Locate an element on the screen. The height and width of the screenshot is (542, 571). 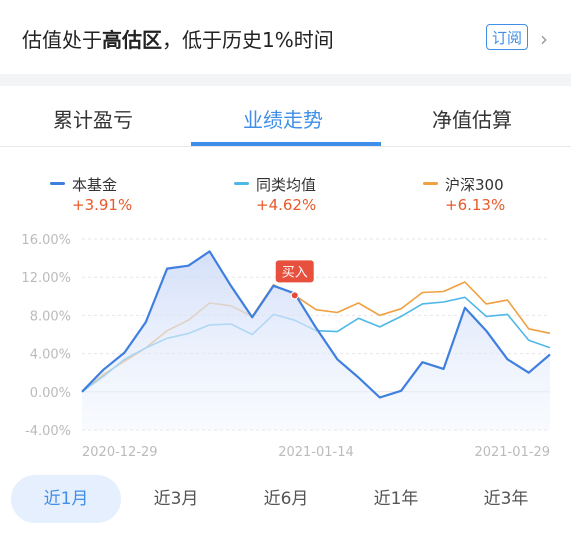
tab-performance-trend: 业绩走势 is located at coordinates (283, 120).